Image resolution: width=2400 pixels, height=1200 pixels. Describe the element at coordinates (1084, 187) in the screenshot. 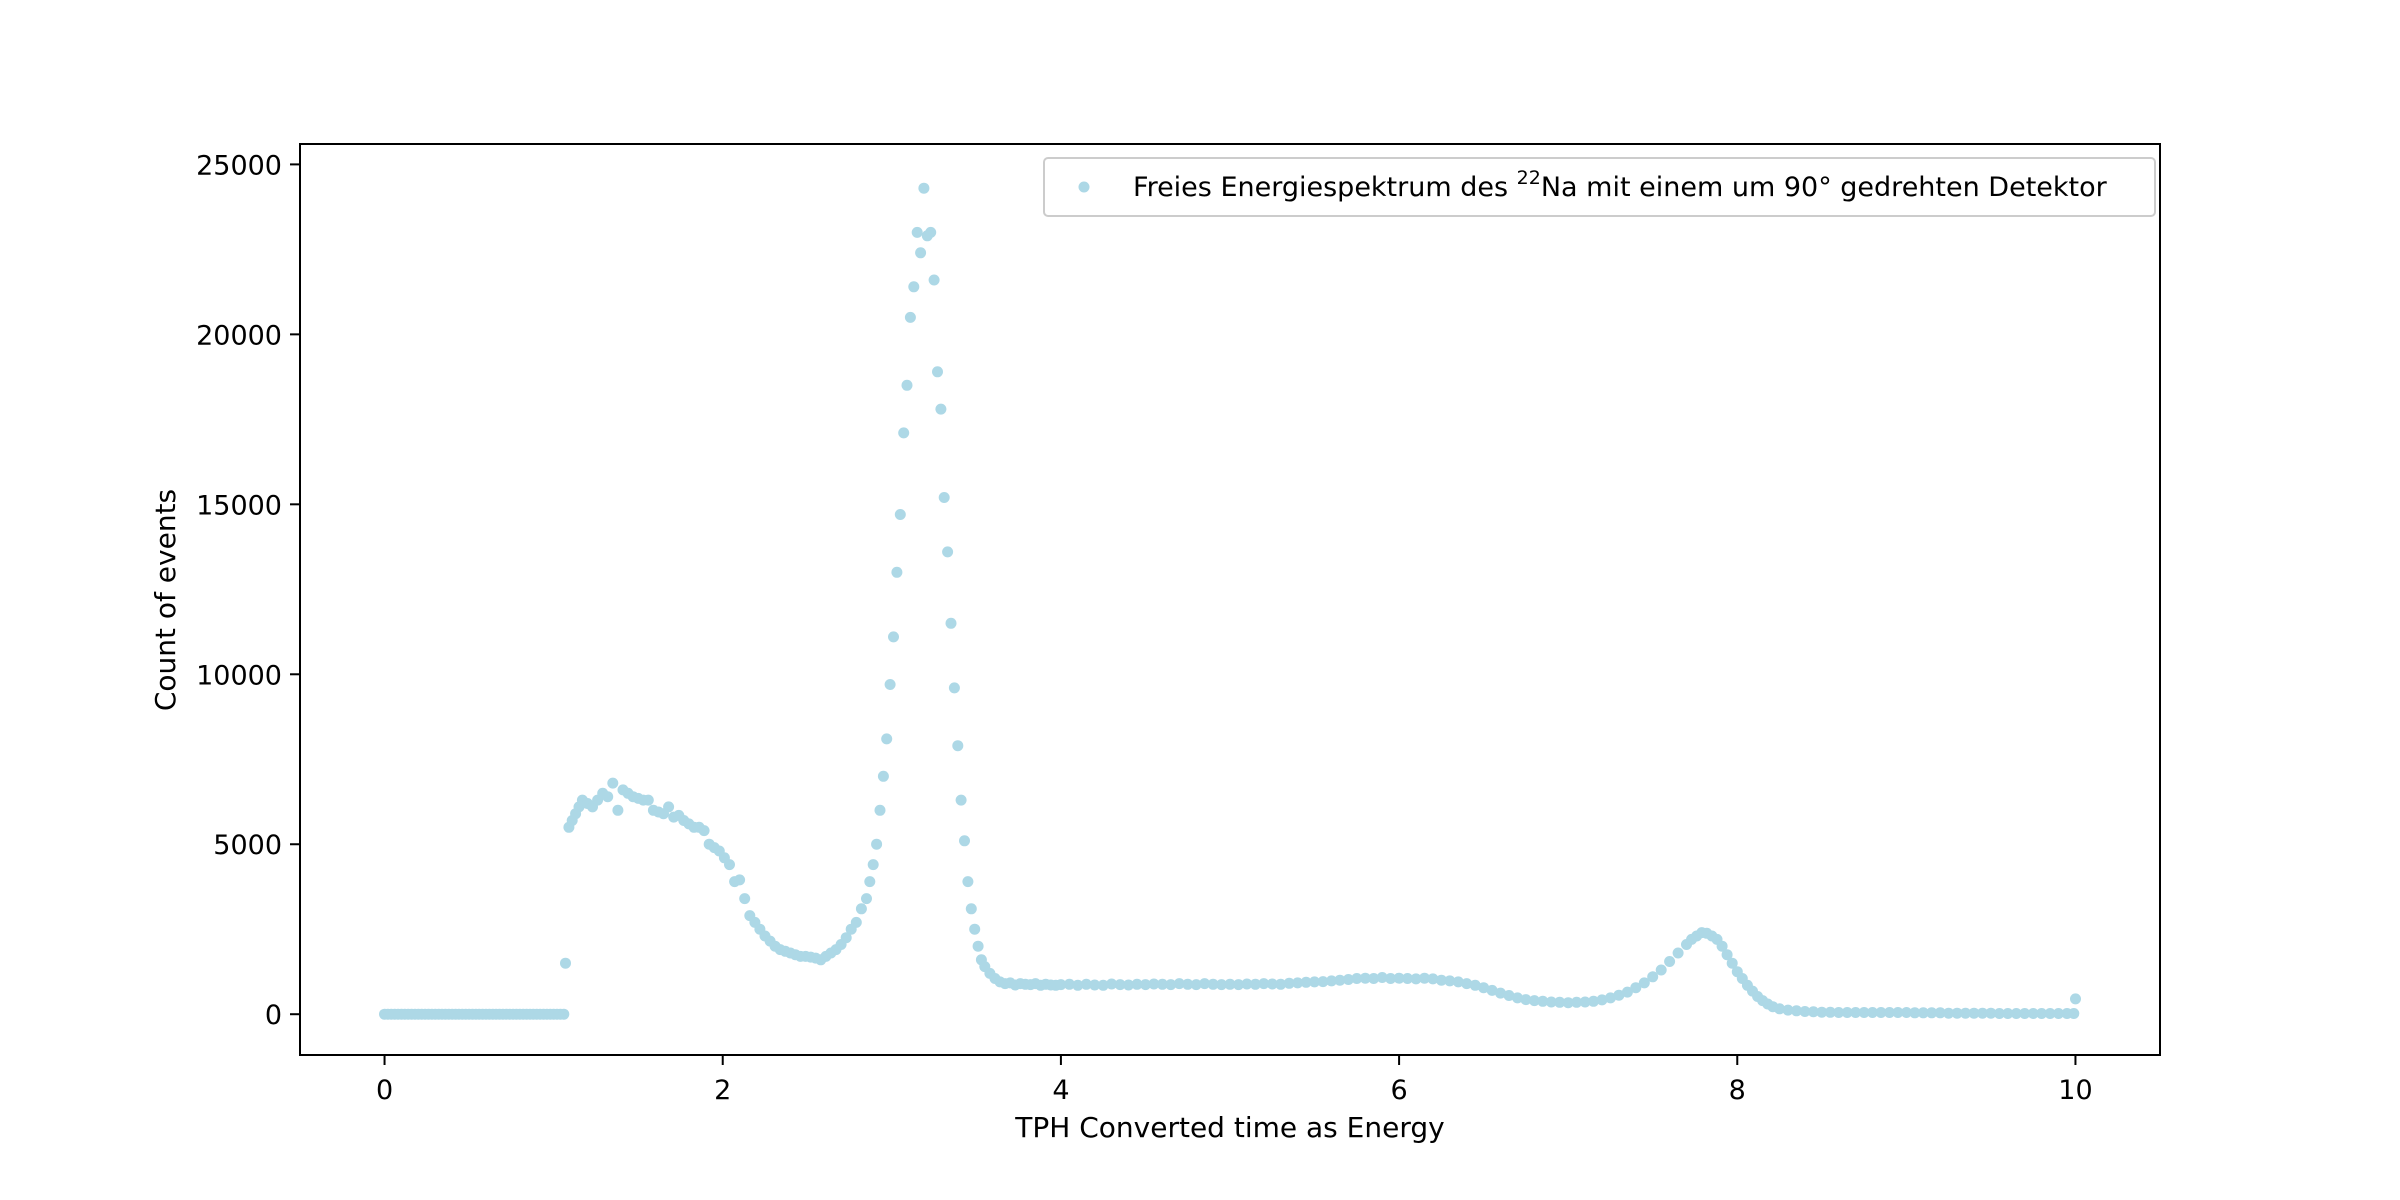

I see `legend-marker` at that location.